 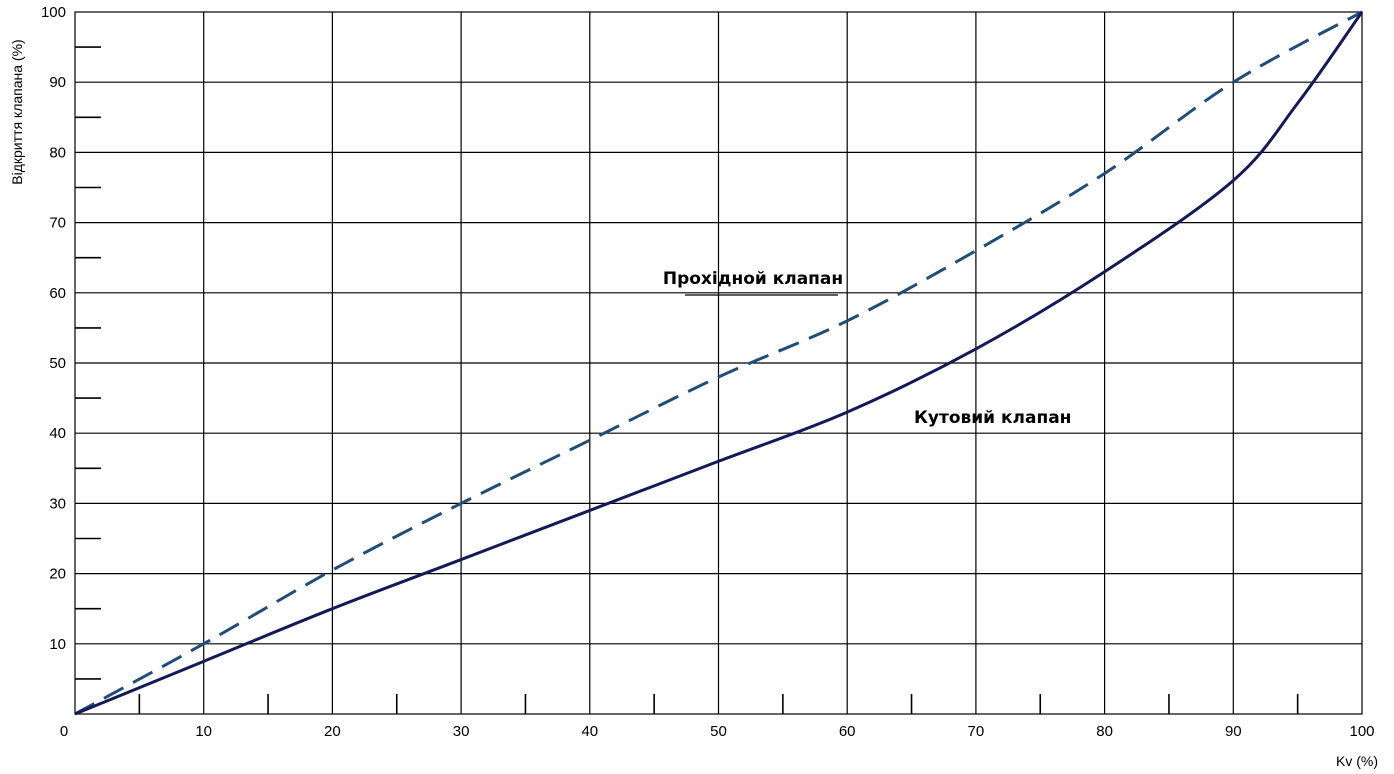 I want to click on x-tick-label: 0, so click(x=64, y=731).